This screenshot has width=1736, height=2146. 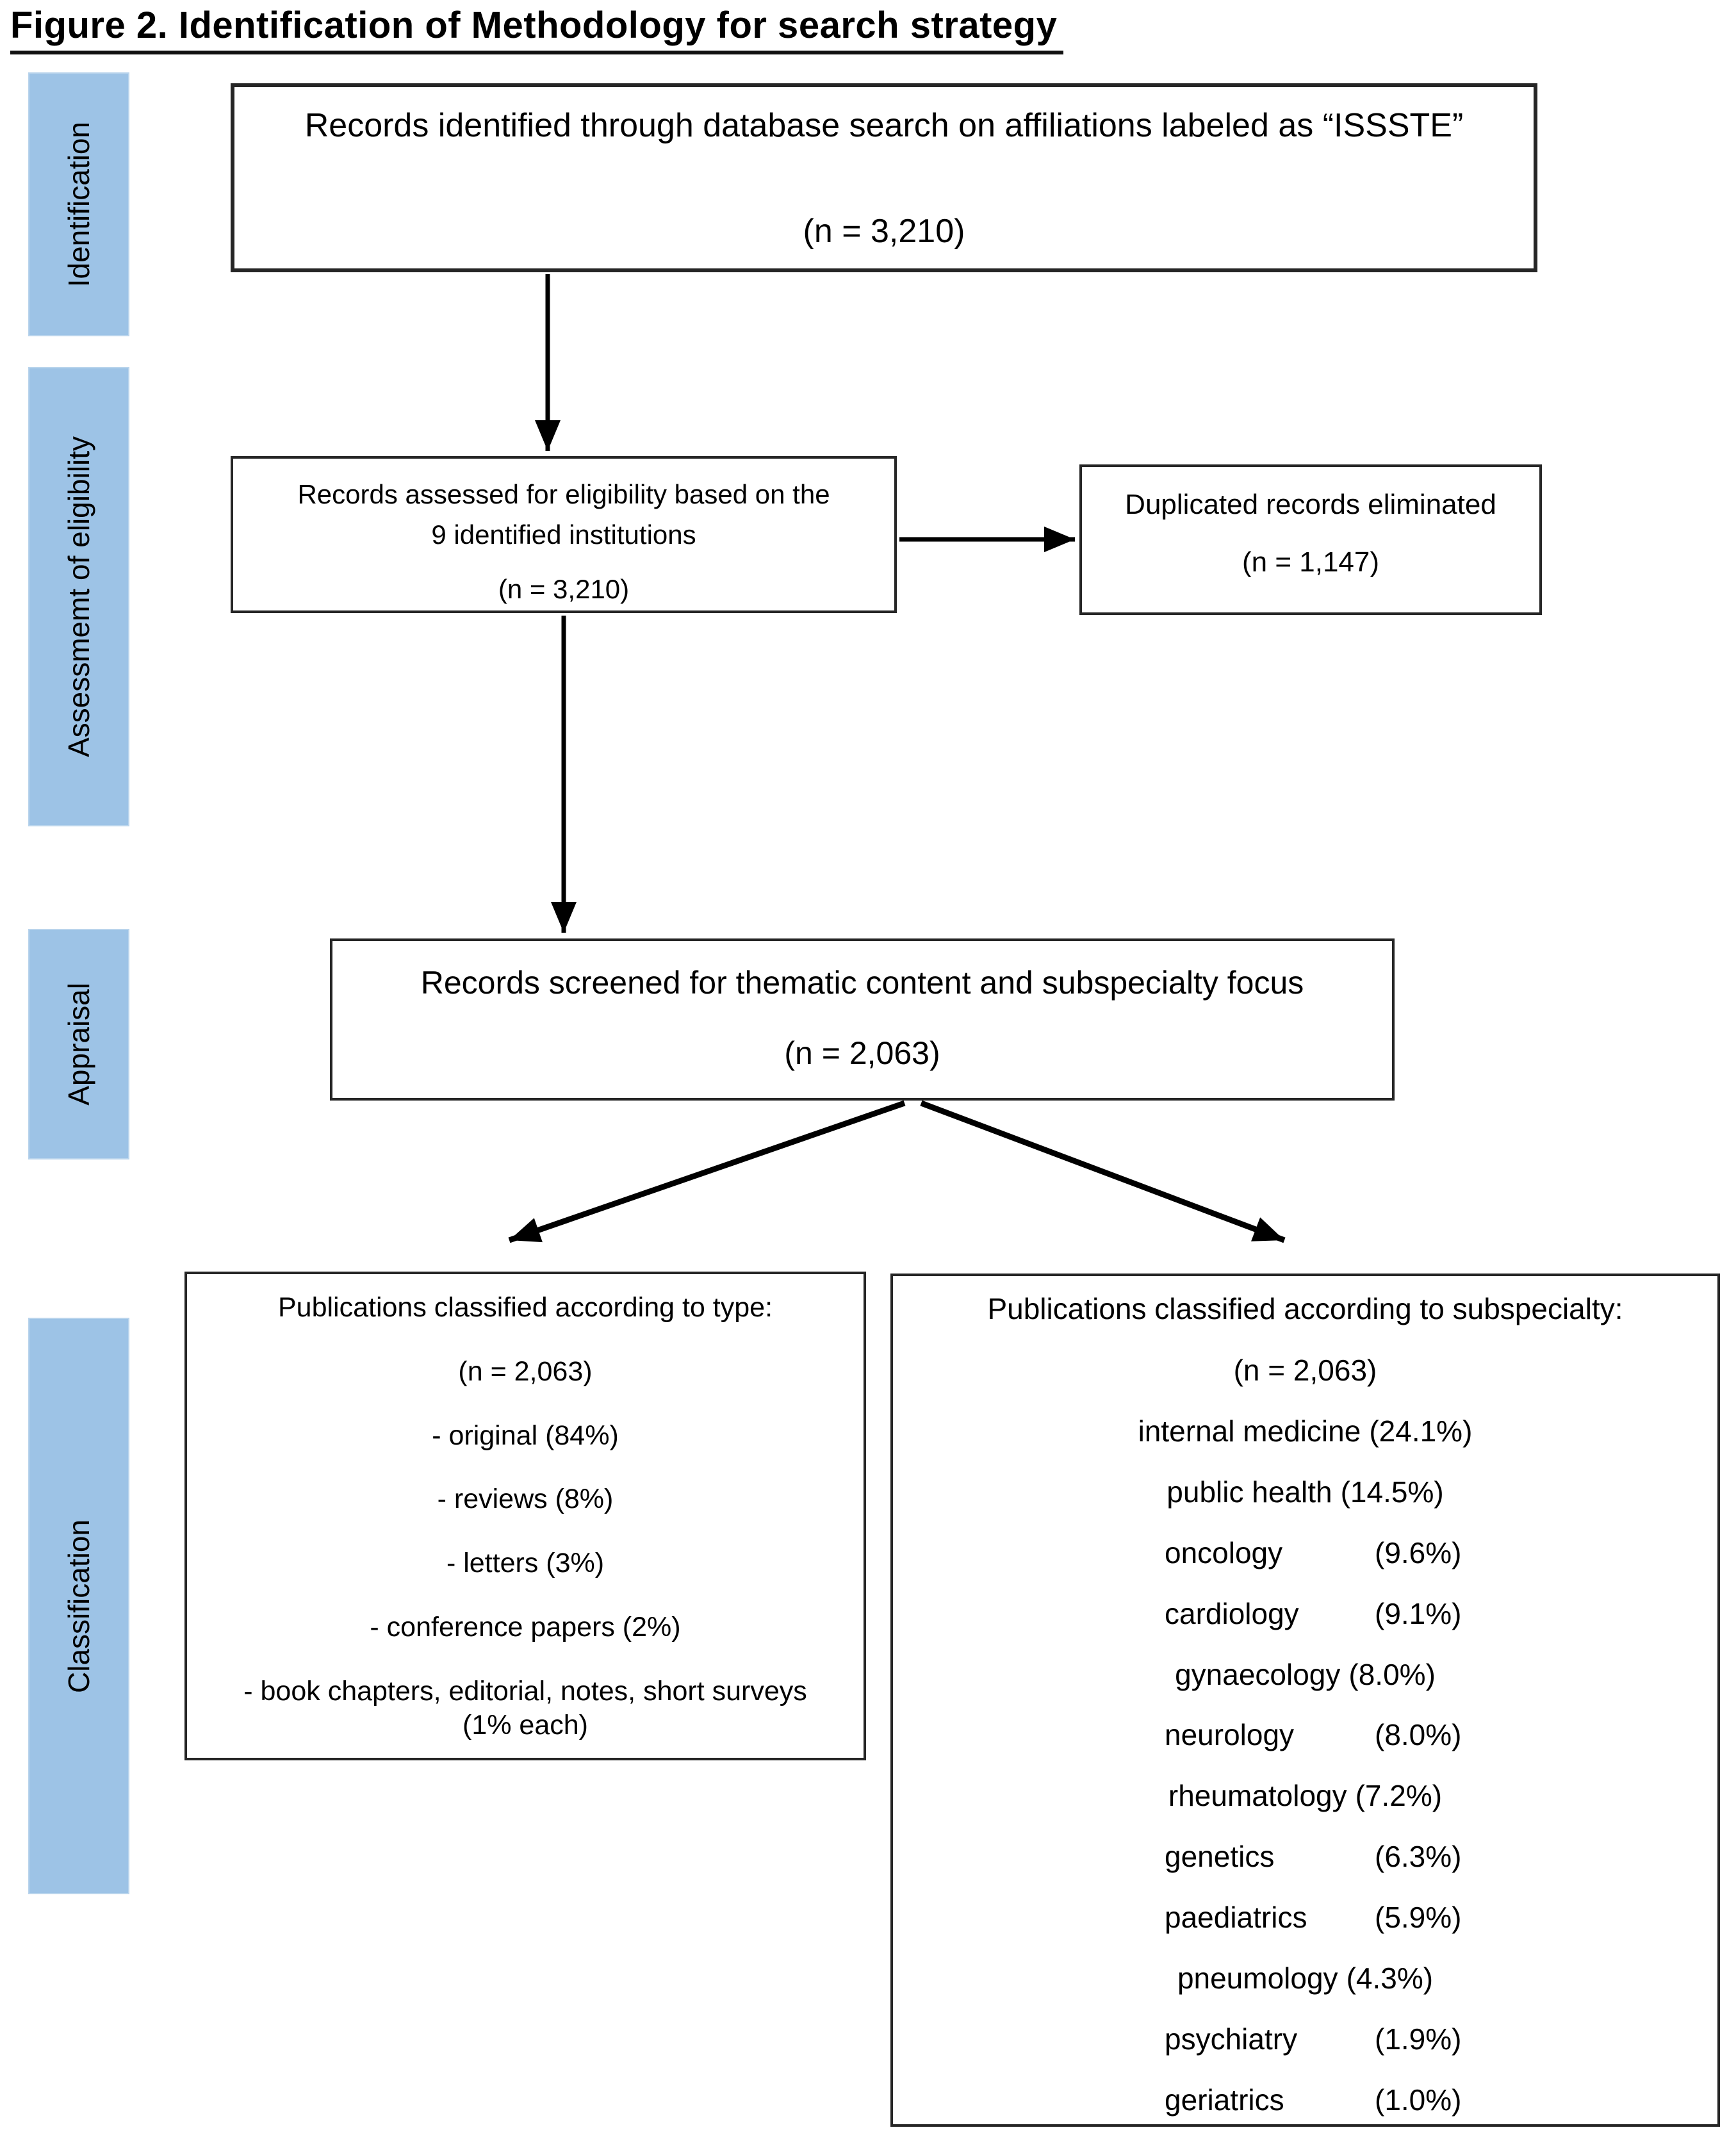 What do you see at coordinates (1419, 1857) in the screenshot?
I see `subspecialty-pct: (6.3%)` at bounding box center [1419, 1857].